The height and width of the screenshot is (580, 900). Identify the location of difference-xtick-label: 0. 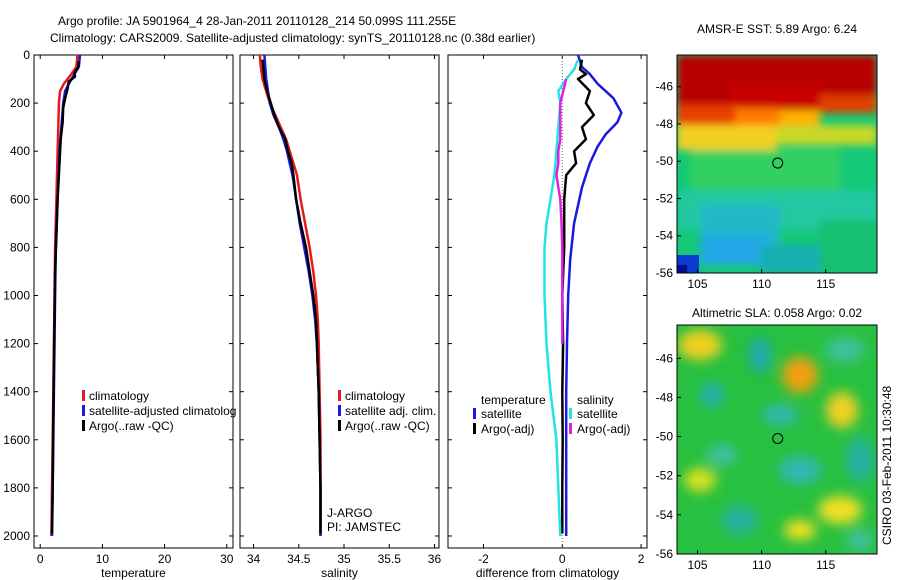
(562, 559).